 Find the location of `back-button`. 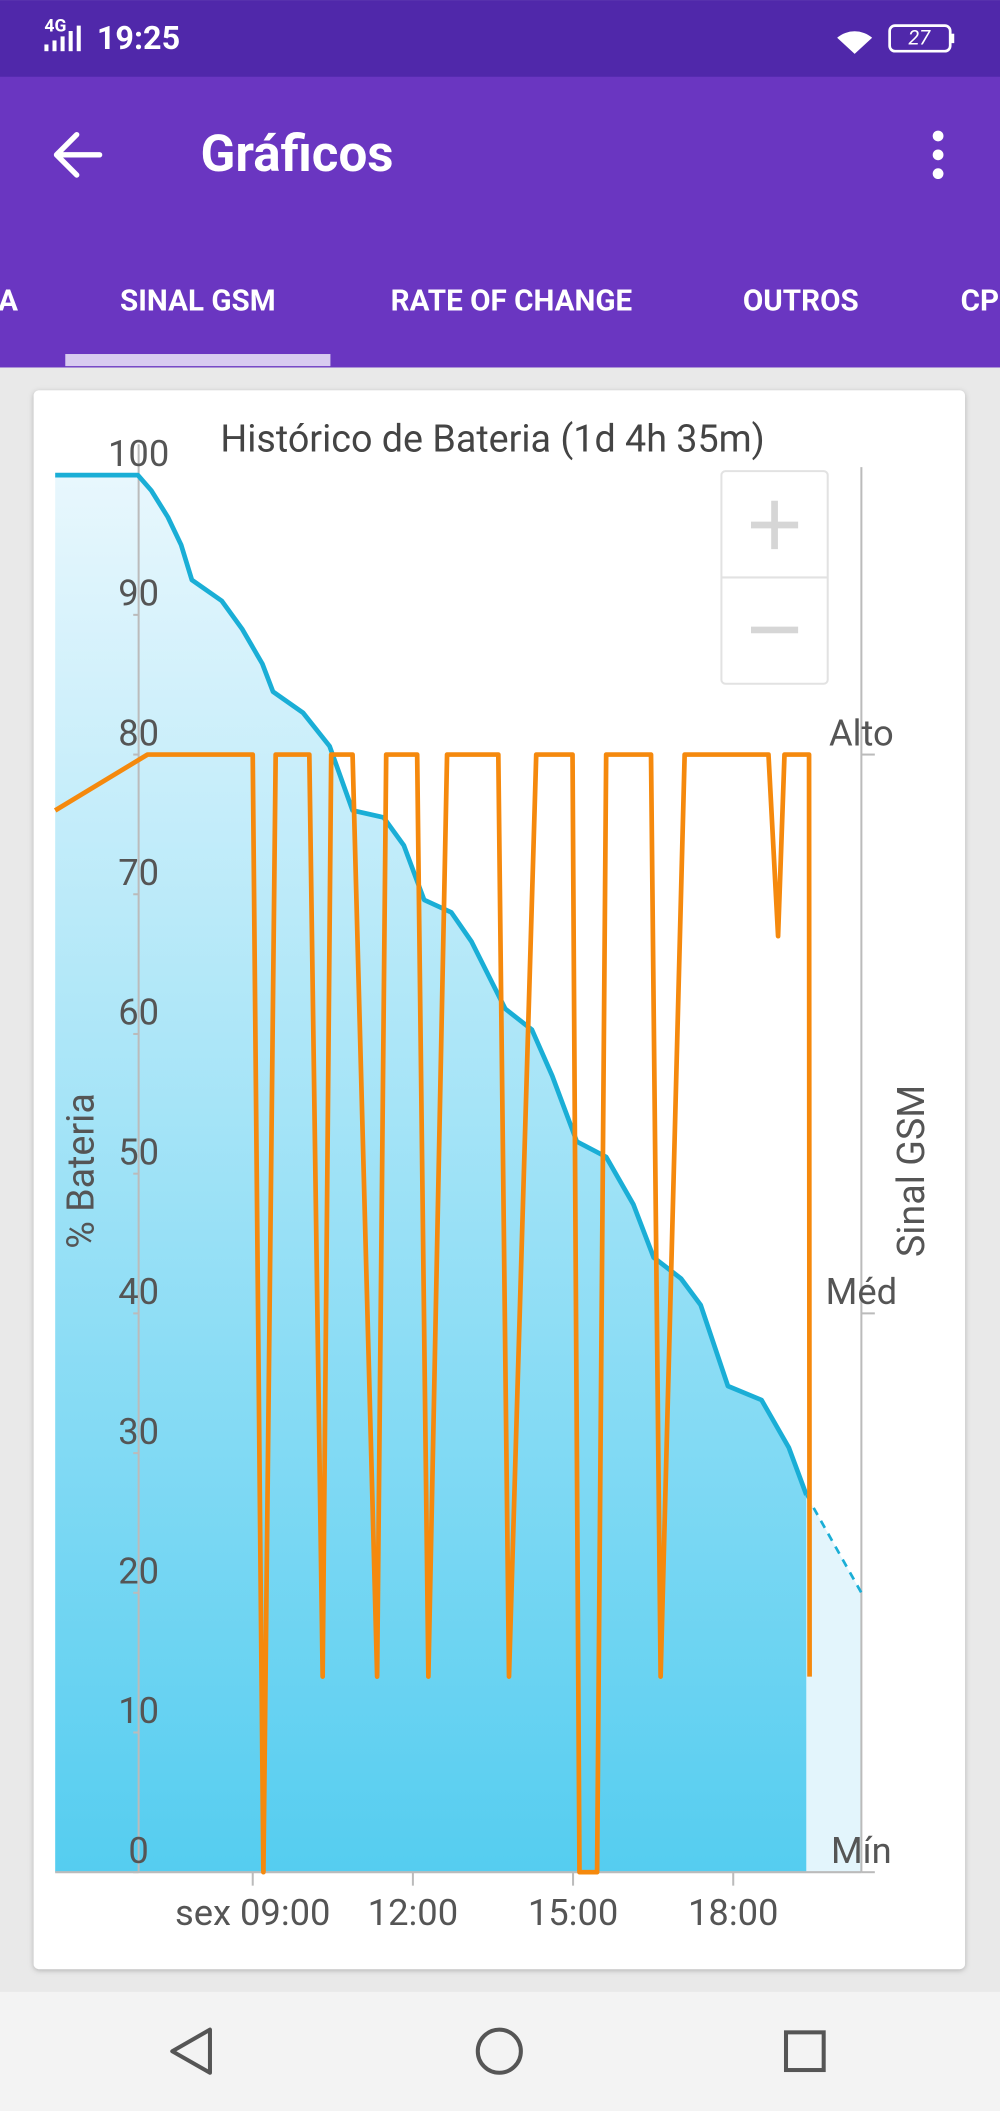

back-button is located at coordinates (78, 154).